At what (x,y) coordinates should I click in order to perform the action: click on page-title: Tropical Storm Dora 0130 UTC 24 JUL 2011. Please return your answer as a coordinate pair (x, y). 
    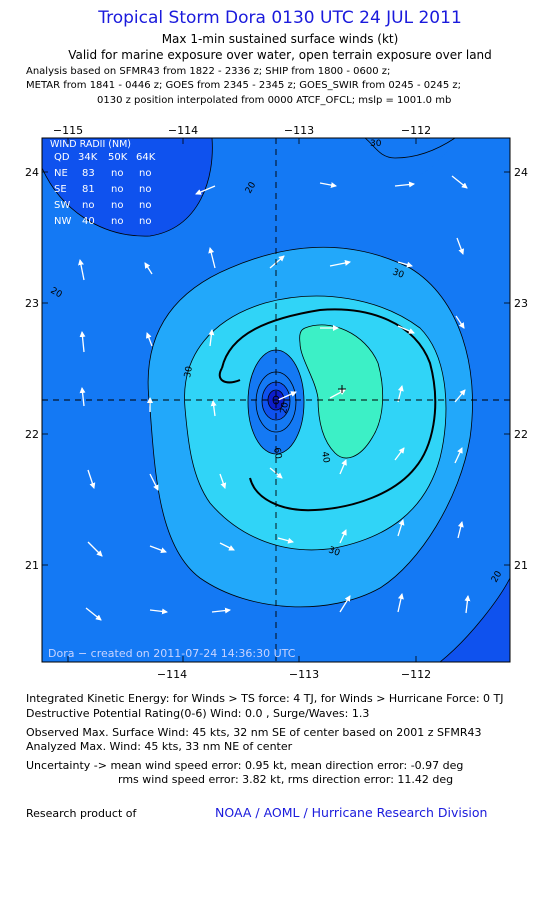
    Looking at the image, I should click on (280, 18).